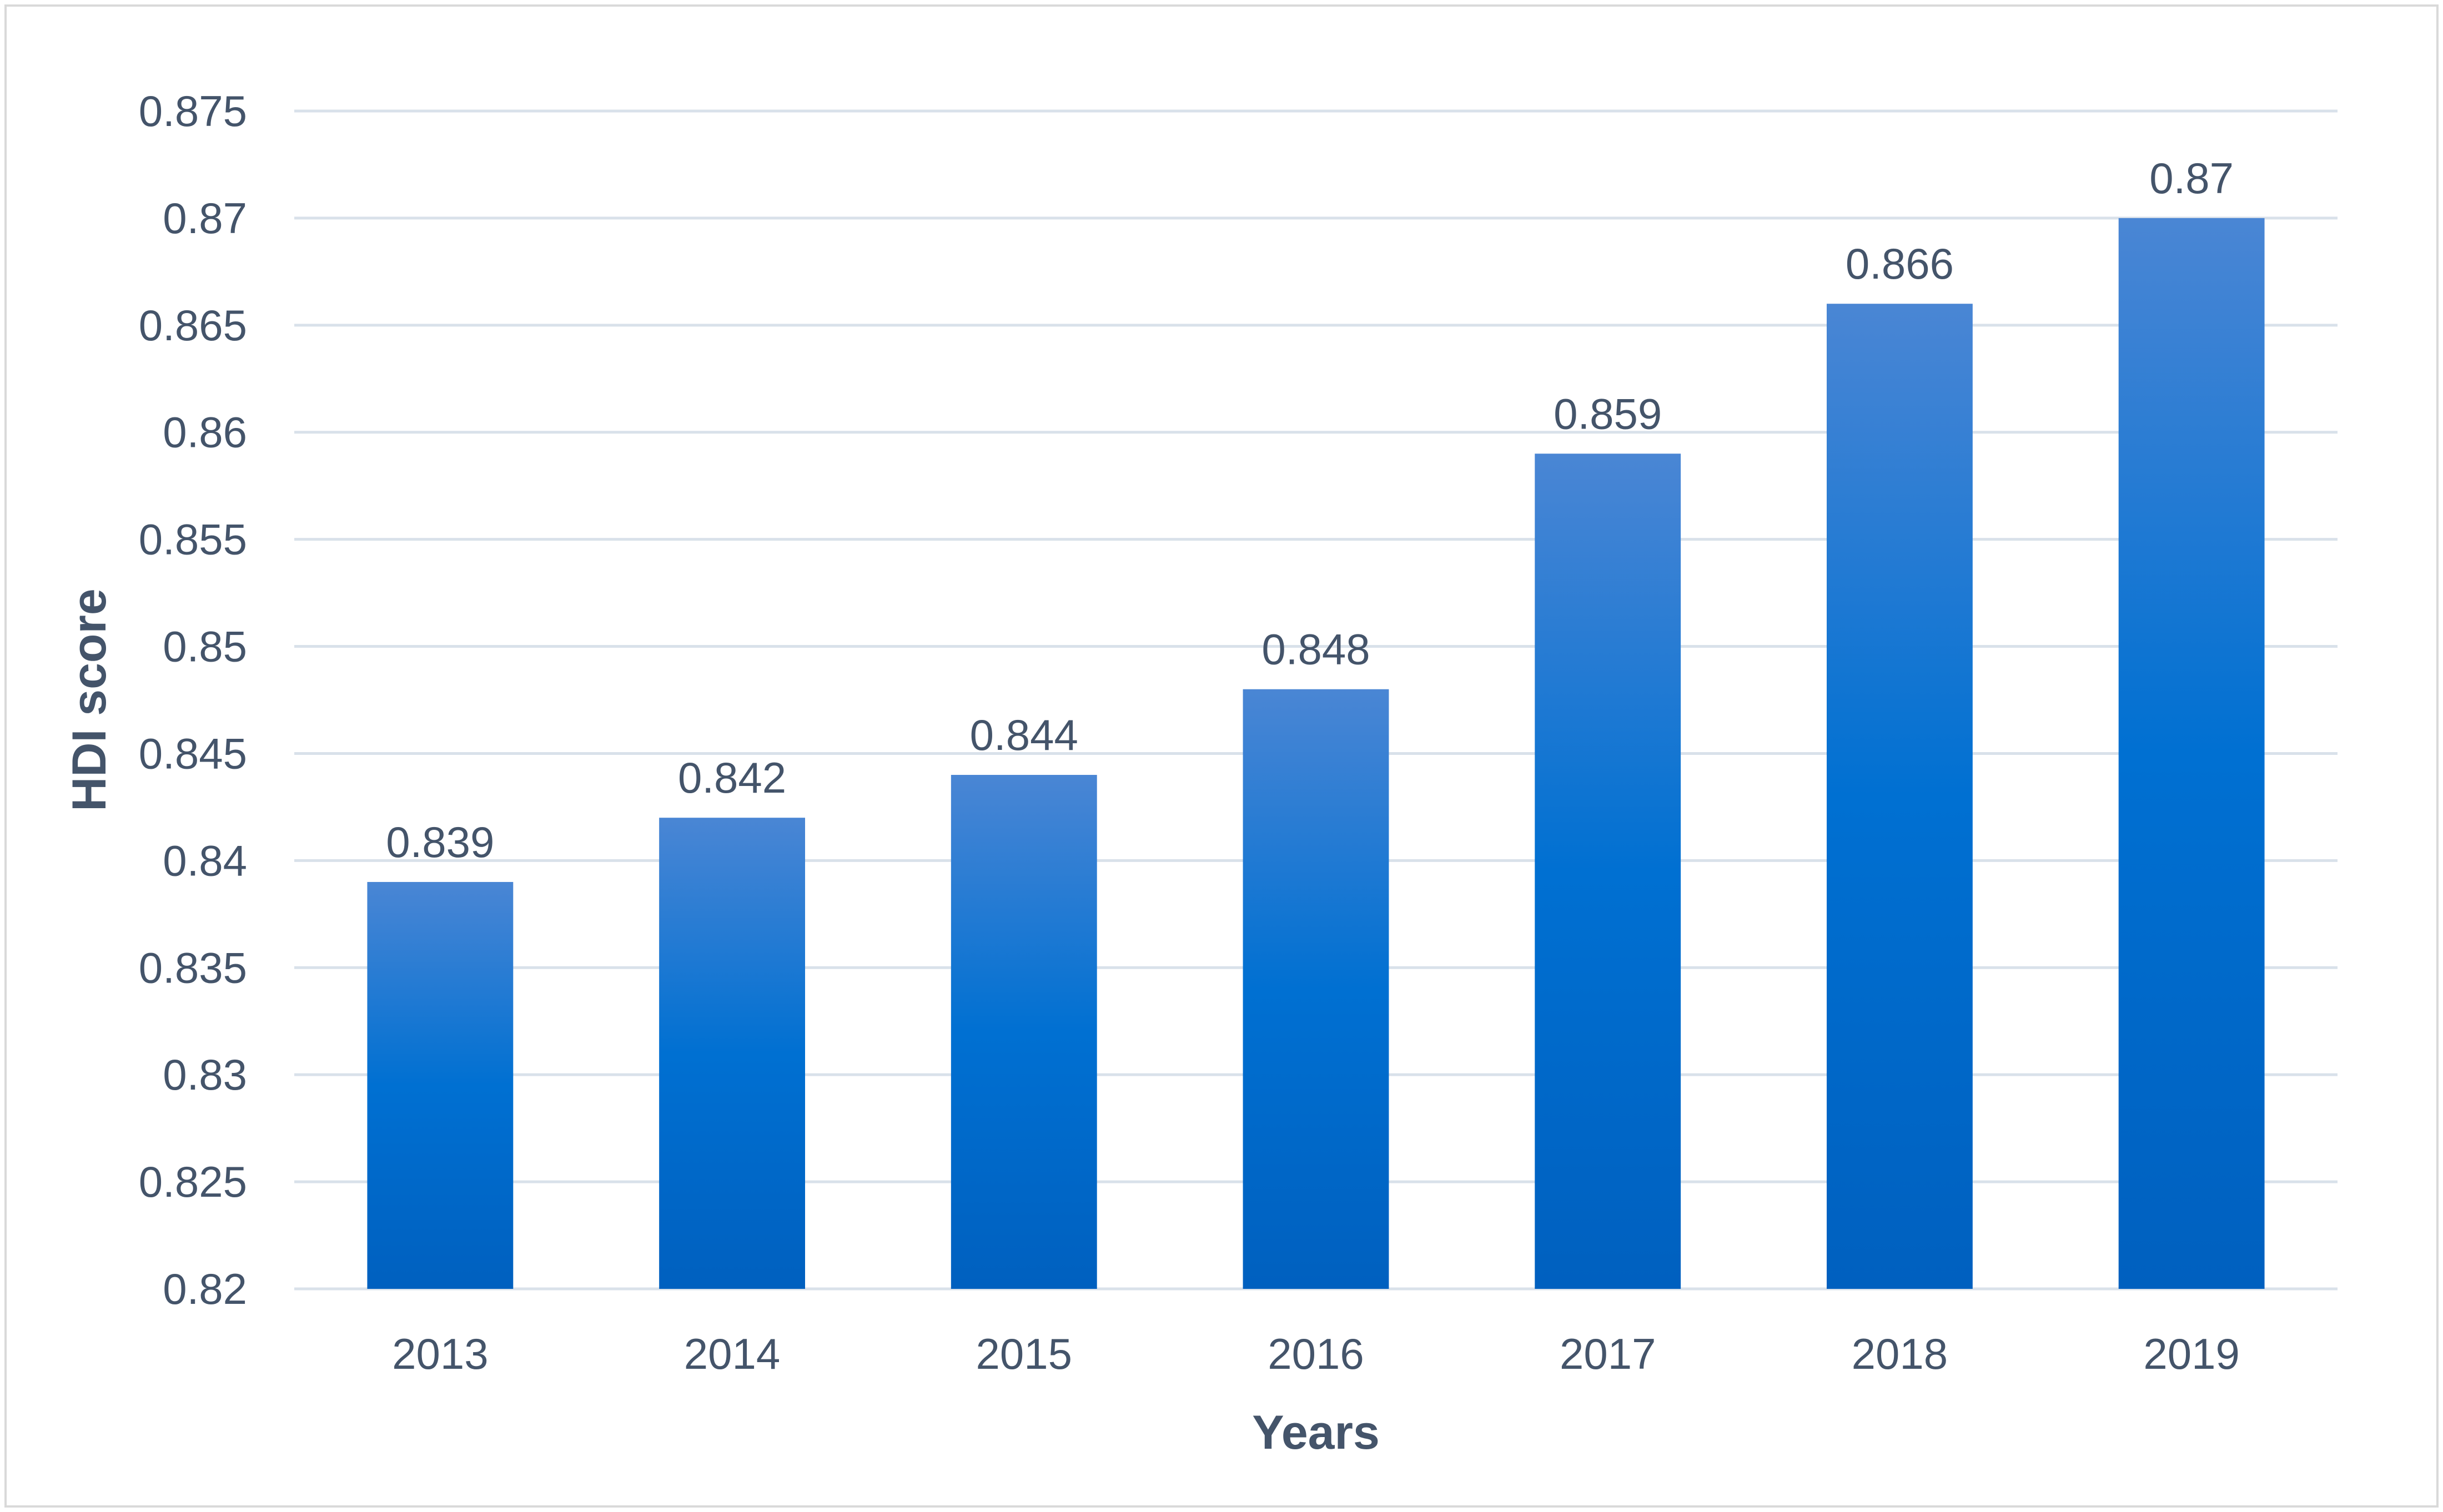 Image resolution: width=2443 pixels, height=1512 pixels. I want to click on data-label-2016: 0.848, so click(1315, 649).